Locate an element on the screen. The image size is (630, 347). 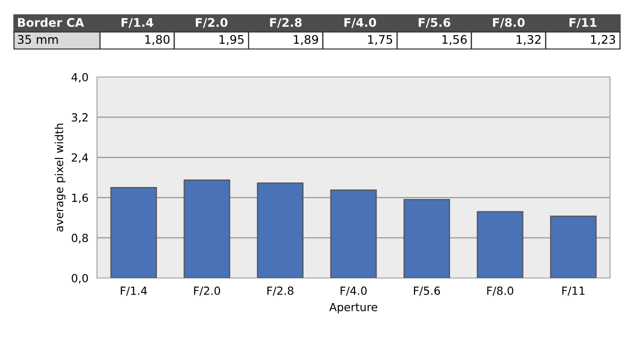
y-tick-label: 3,2 is located at coordinates (80, 118).